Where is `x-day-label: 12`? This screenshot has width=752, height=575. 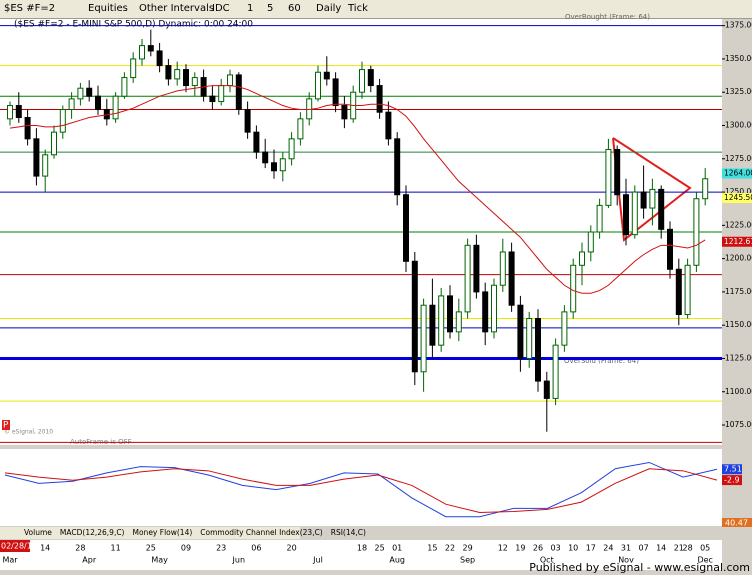 x-day-label: 12 is located at coordinates (503, 548).